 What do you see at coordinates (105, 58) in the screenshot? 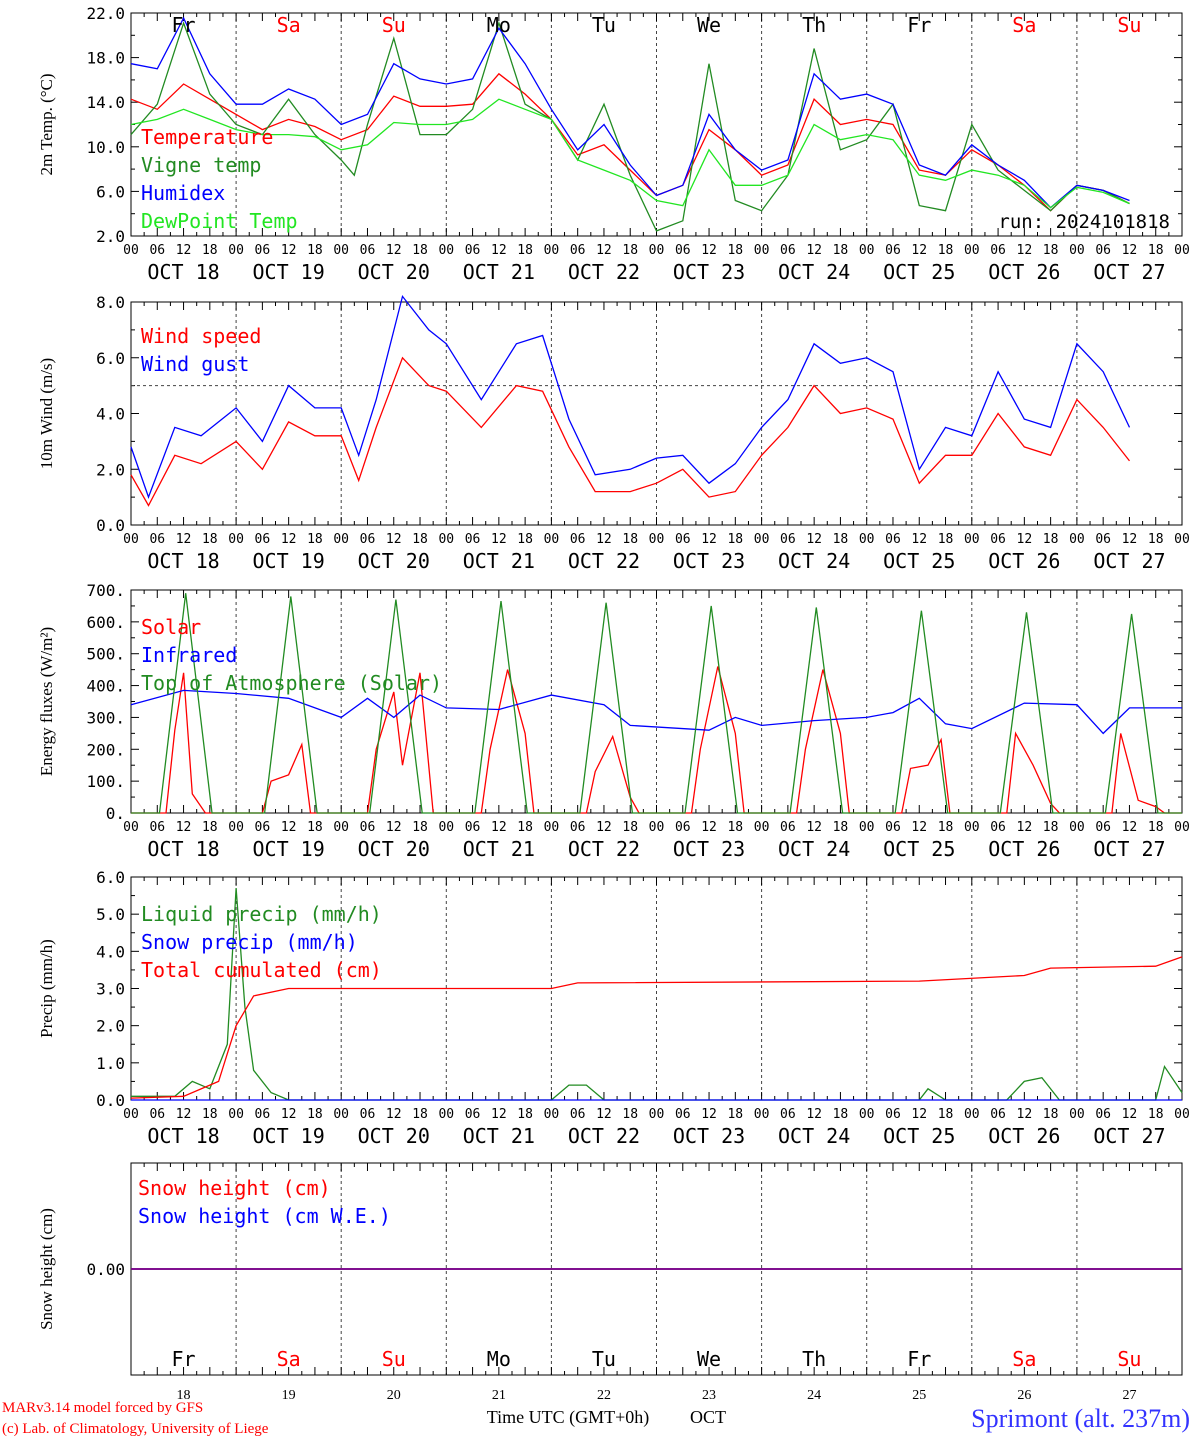
I see `y-tick-label: 18.0` at bounding box center [105, 58].